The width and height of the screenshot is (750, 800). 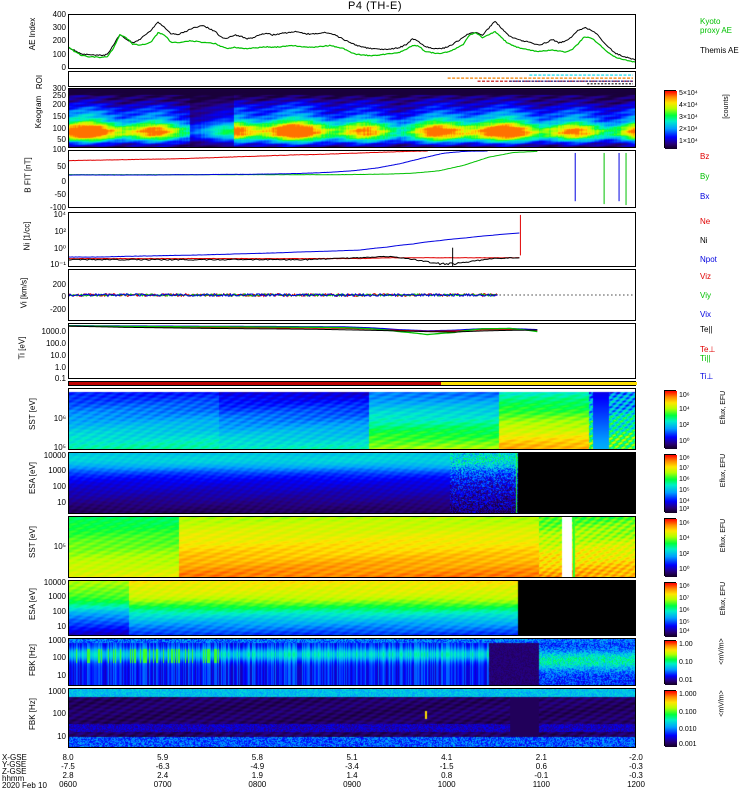 I want to click on esa2-ytick-10000: 10000, so click(x=54, y=582).